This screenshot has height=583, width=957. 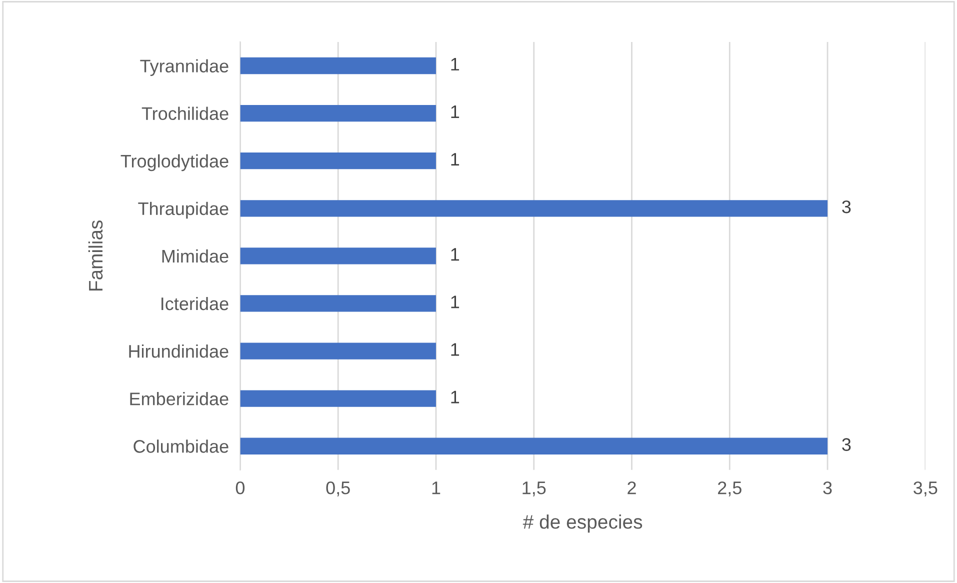 I want to click on x-tick-label: 1, so click(x=436, y=488).